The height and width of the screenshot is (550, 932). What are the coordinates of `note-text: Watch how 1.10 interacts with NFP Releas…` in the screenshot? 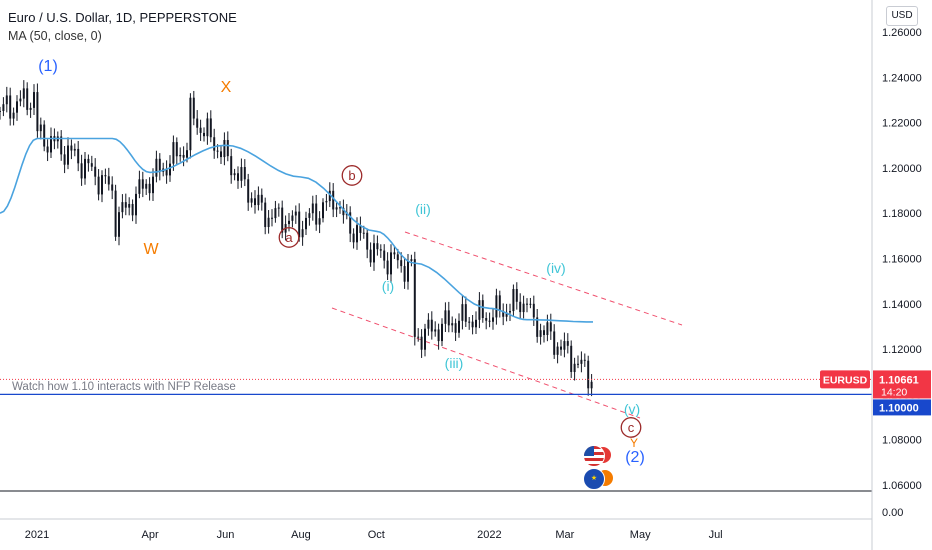 It's located at (124, 387).